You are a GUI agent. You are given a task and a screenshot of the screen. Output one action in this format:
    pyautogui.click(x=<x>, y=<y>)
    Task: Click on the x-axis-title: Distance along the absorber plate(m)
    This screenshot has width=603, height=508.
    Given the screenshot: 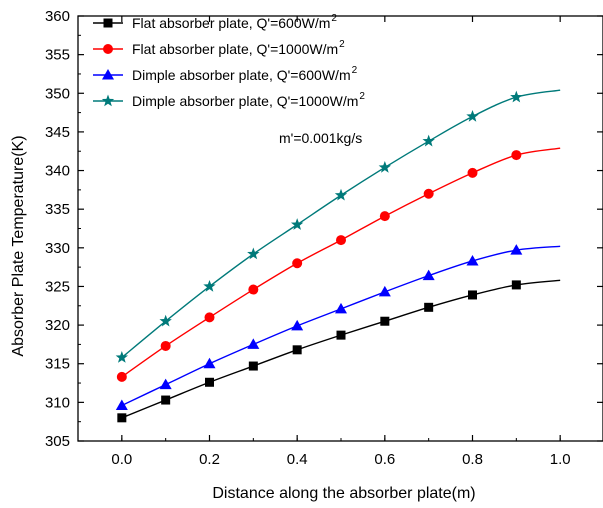 What is the action you would take?
    pyautogui.click(x=343, y=493)
    